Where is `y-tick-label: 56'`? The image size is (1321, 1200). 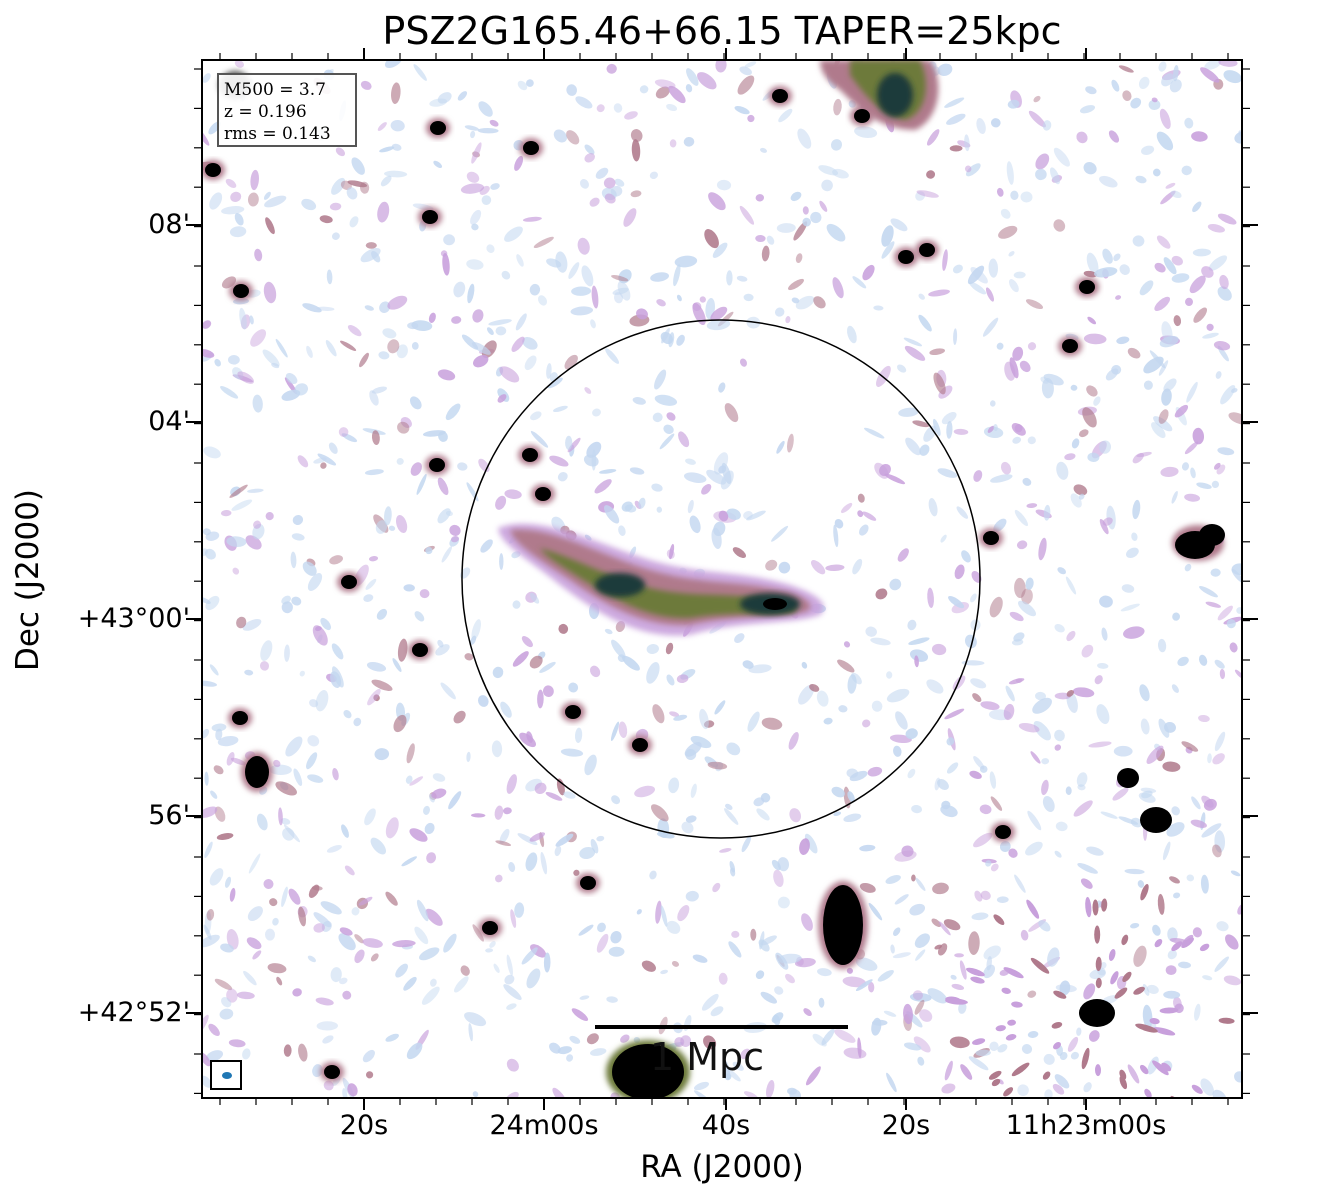 y-tick-label: 56' is located at coordinates (169, 815).